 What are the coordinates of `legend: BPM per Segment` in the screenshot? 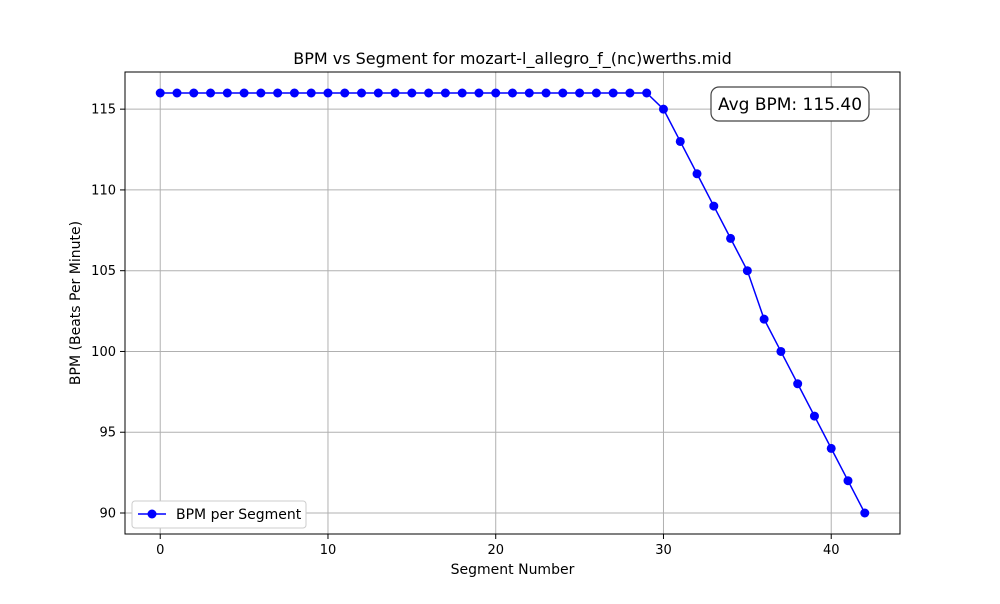 It's located at (219, 514).